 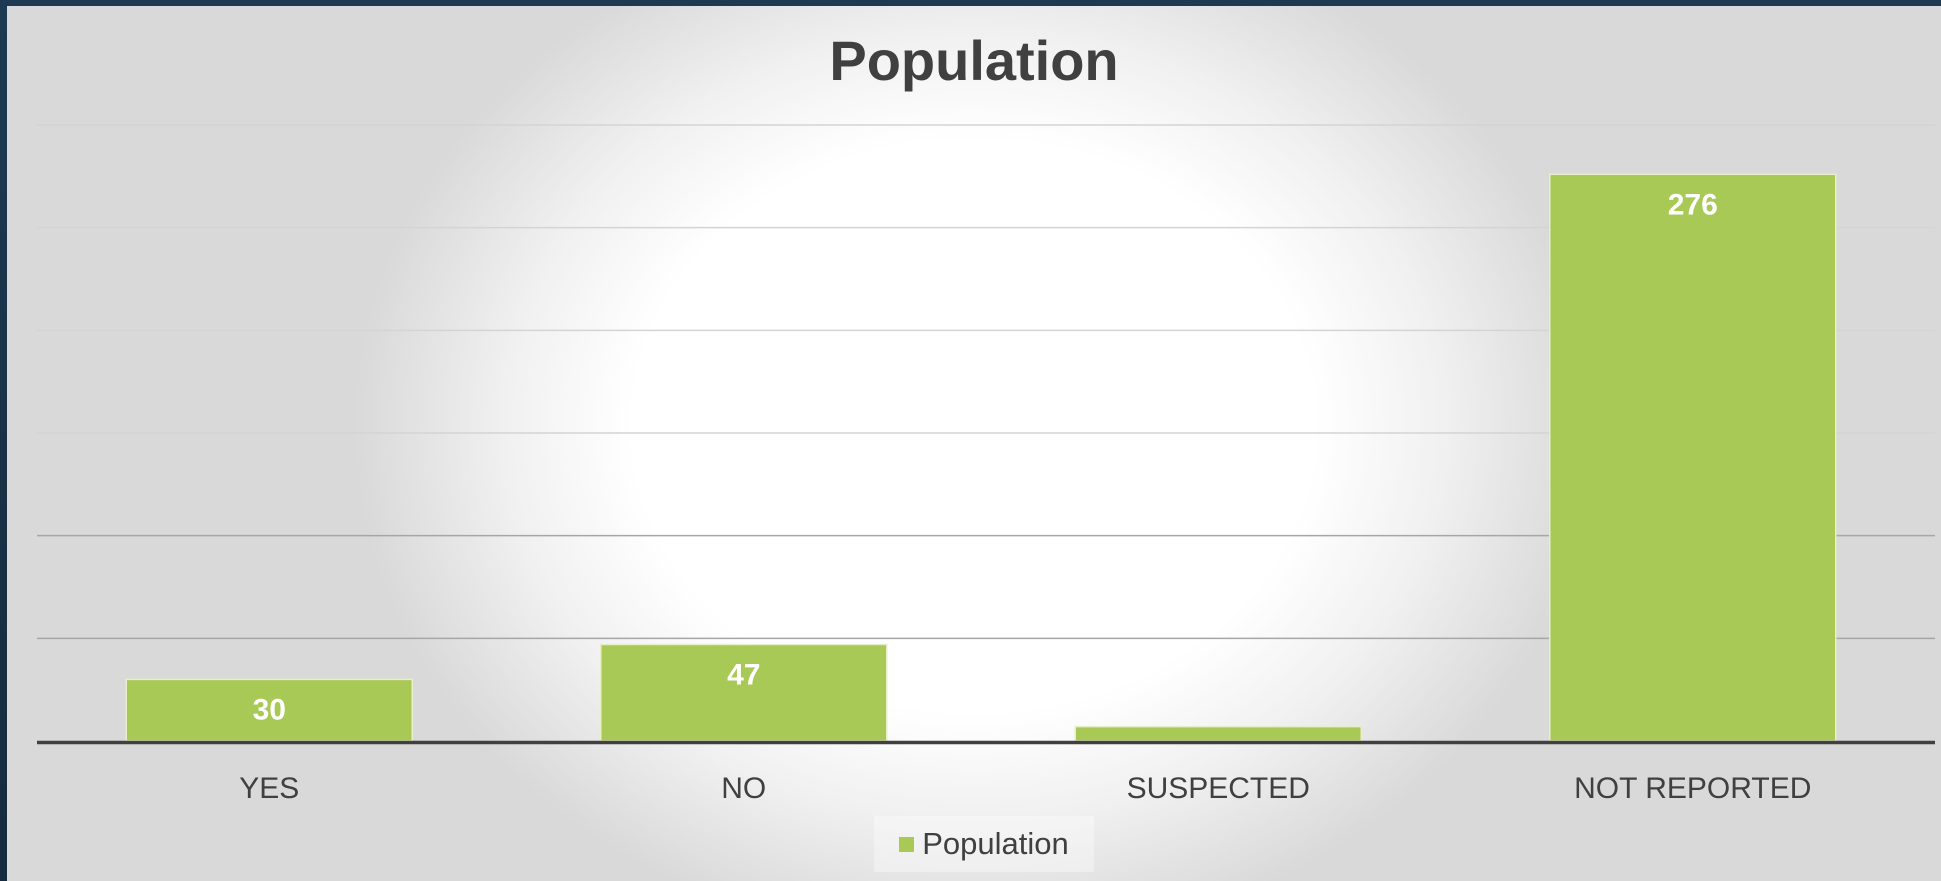 What do you see at coordinates (1218, 788) in the screenshot?
I see `x-tick-label: SUSPECTED` at bounding box center [1218, 788].